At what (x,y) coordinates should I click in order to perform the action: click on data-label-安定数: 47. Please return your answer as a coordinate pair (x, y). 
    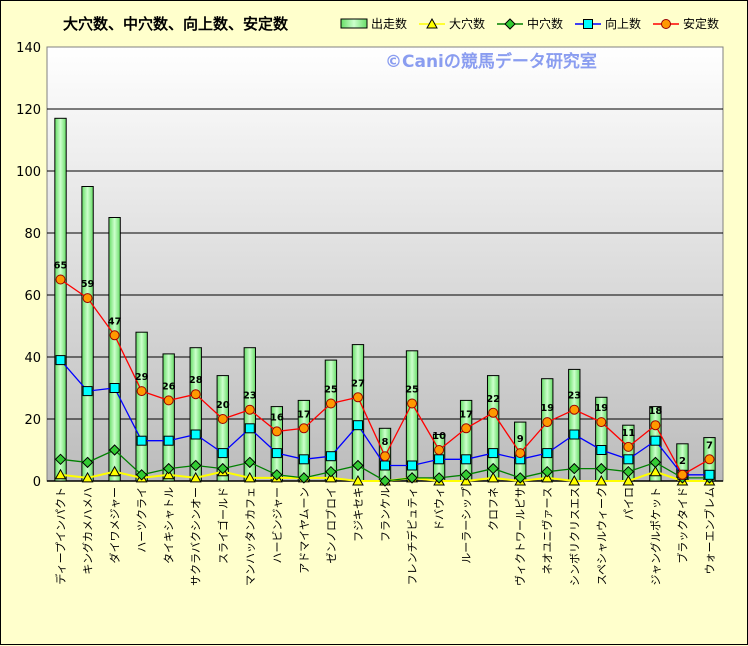
    Looking at the image, I should click on (115, 321).